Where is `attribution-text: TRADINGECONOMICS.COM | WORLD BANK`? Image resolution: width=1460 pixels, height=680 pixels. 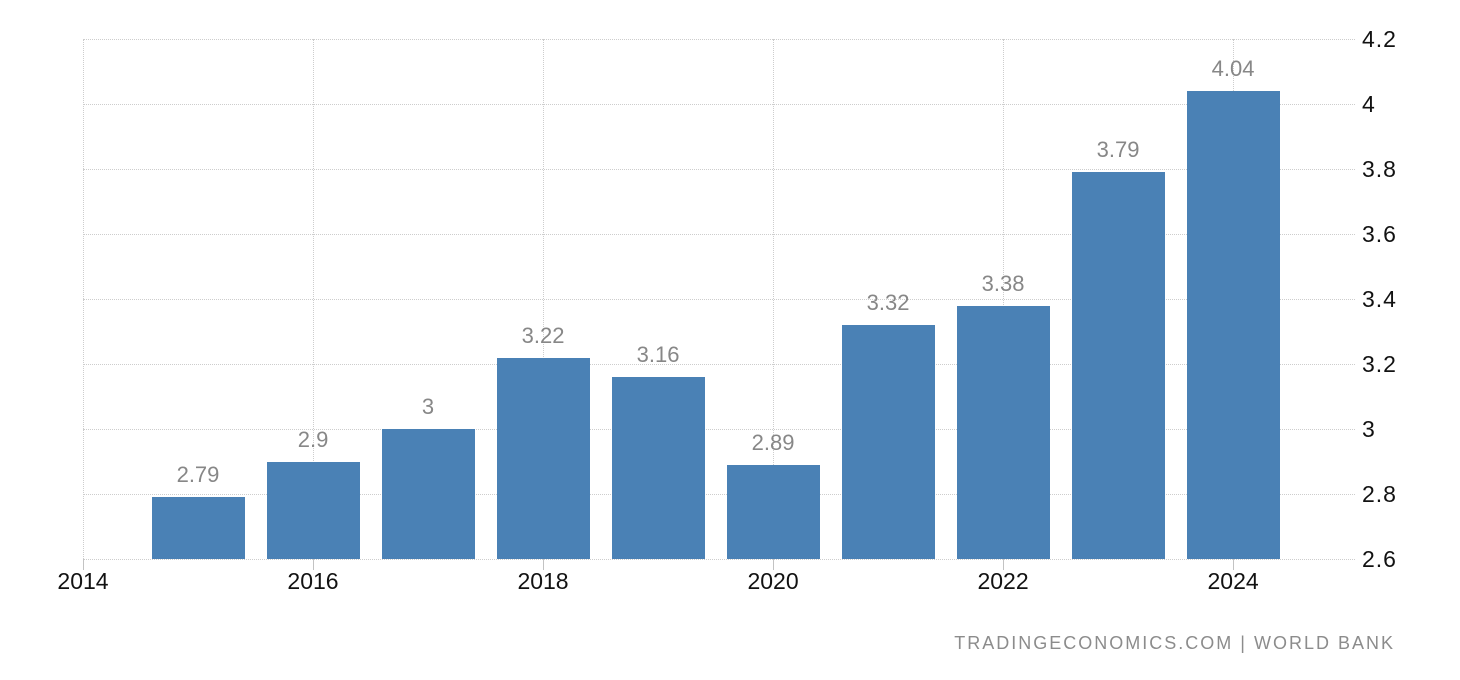 attribution-text: TRADINGECONOMICS.COM | WORLD BANK is located at coordinates (1174, 643).